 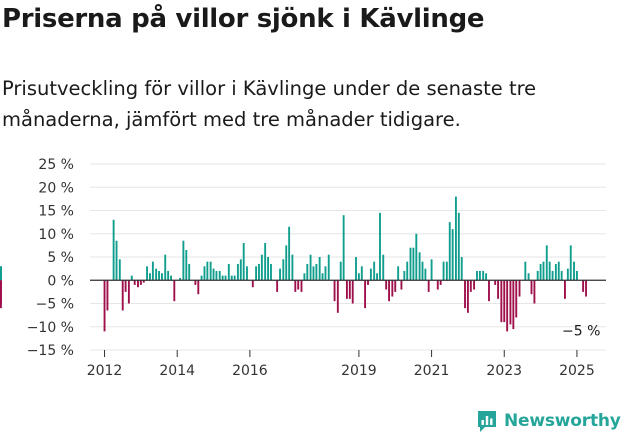 I want to click on newsworthy-logo: Newsworthy, so click(x=548, y=421).